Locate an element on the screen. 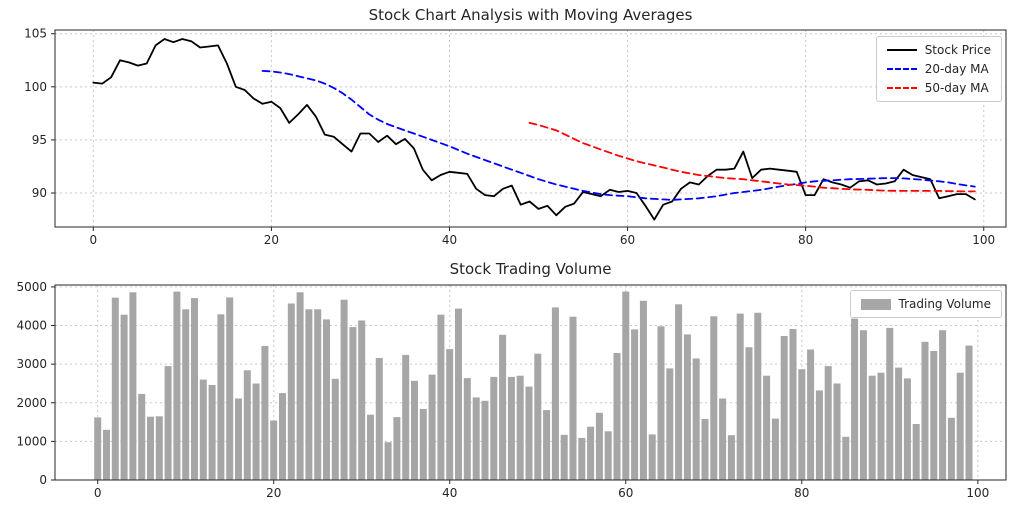 The width and height of the screenshot is (1024, 508). volume-chart-x-tick-label: 60 is located at coordinates (625, 493).